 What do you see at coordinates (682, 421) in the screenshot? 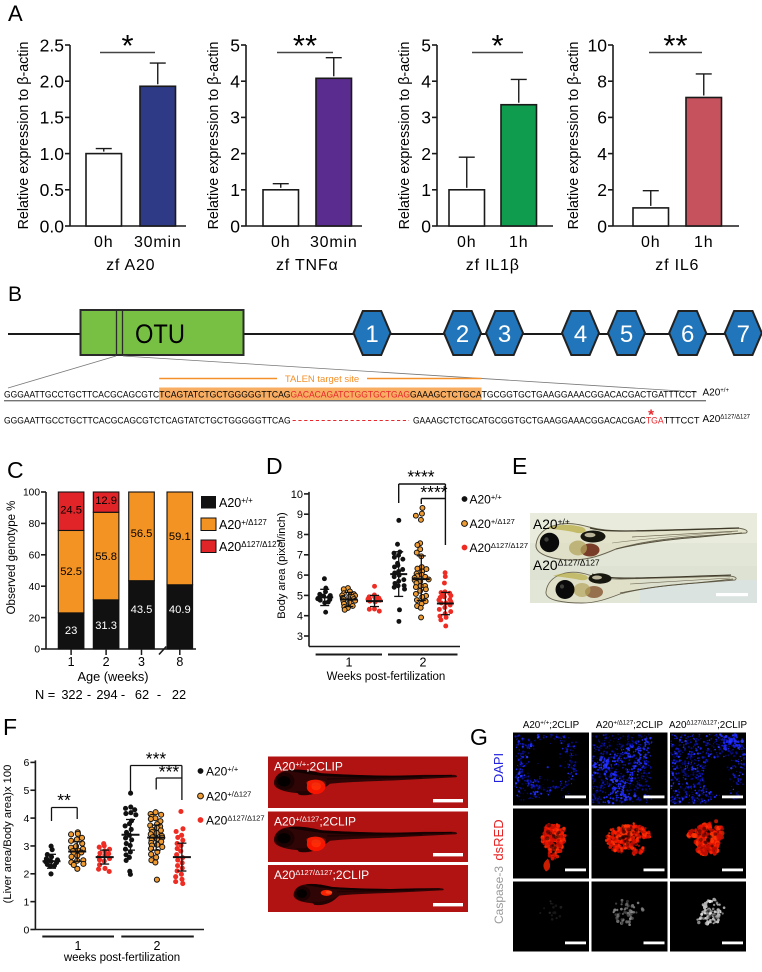
I see `svg-text: TTTCCT` at bounding box center [682, 421].